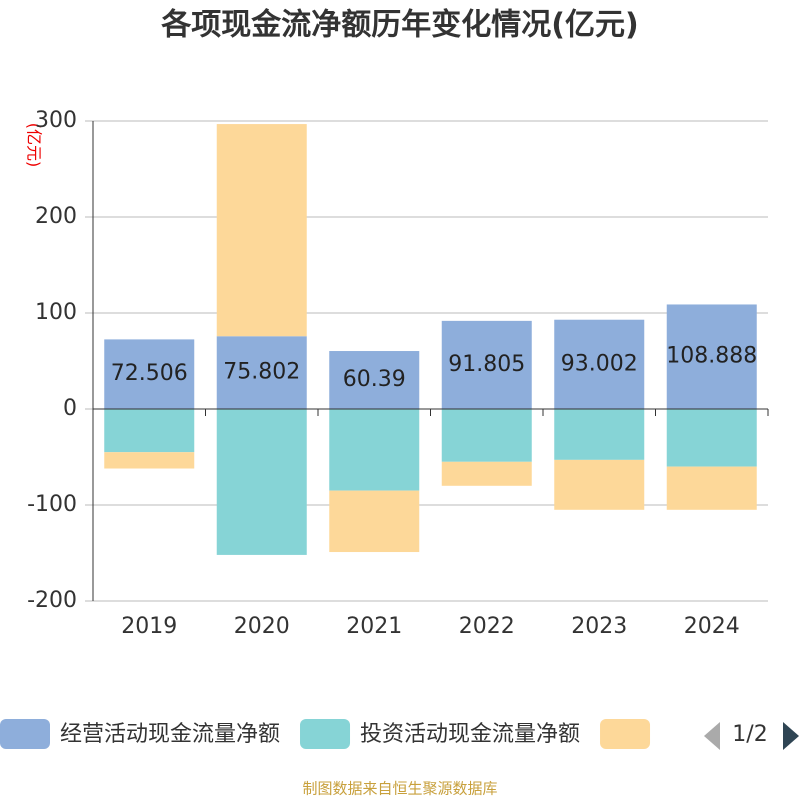  I want to click on y-tick-label: -100, so click(52, 504).